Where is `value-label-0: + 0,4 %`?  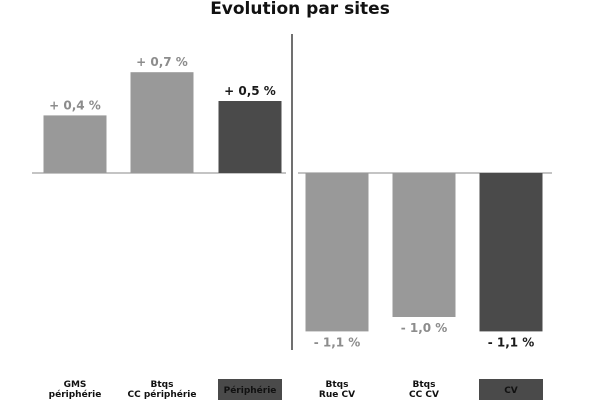 value-label-0: + 0,4 % is located at coordinates (75, 105).